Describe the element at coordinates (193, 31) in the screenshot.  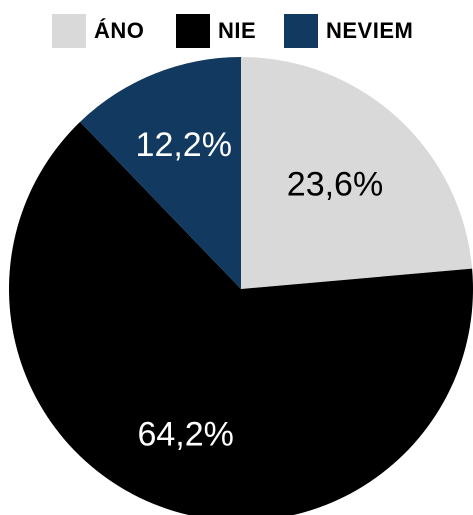
I see `legend-swatch-nie` at that location.